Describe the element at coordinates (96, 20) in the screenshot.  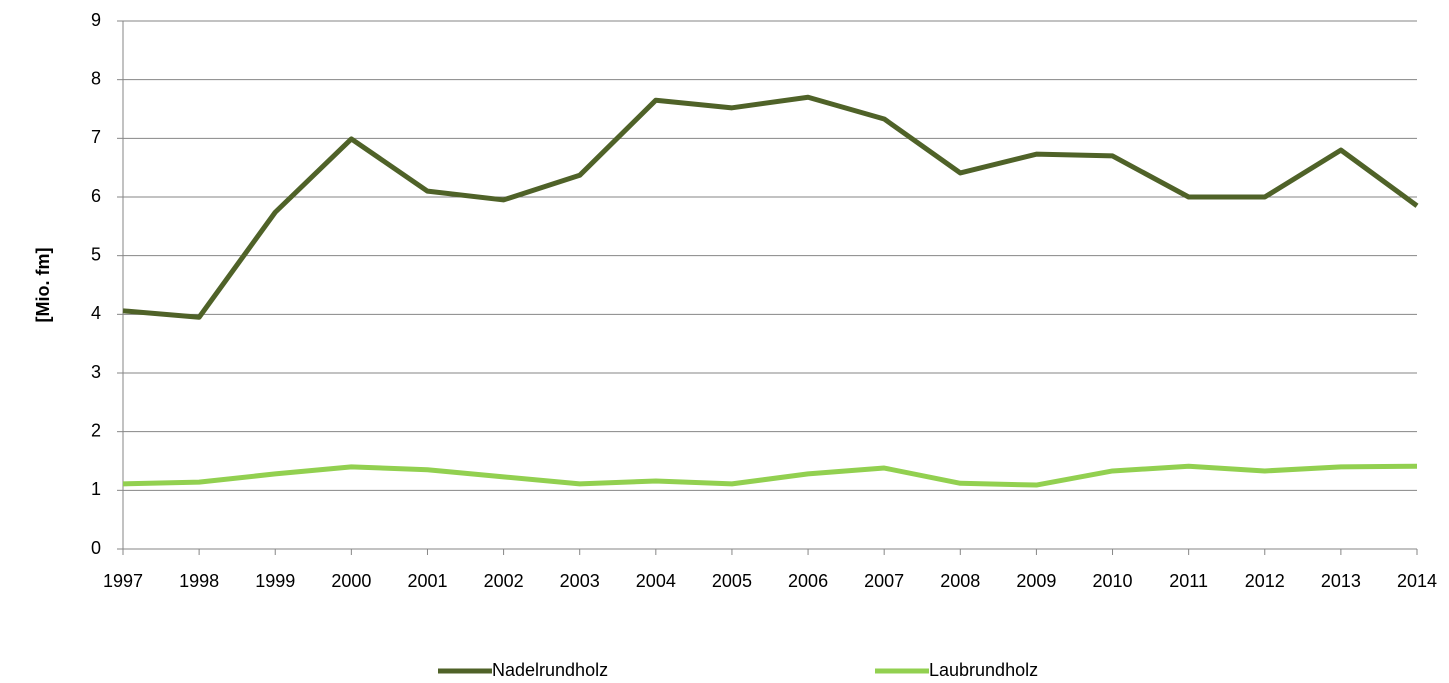
I see `y-tick-label: 9` at that location.